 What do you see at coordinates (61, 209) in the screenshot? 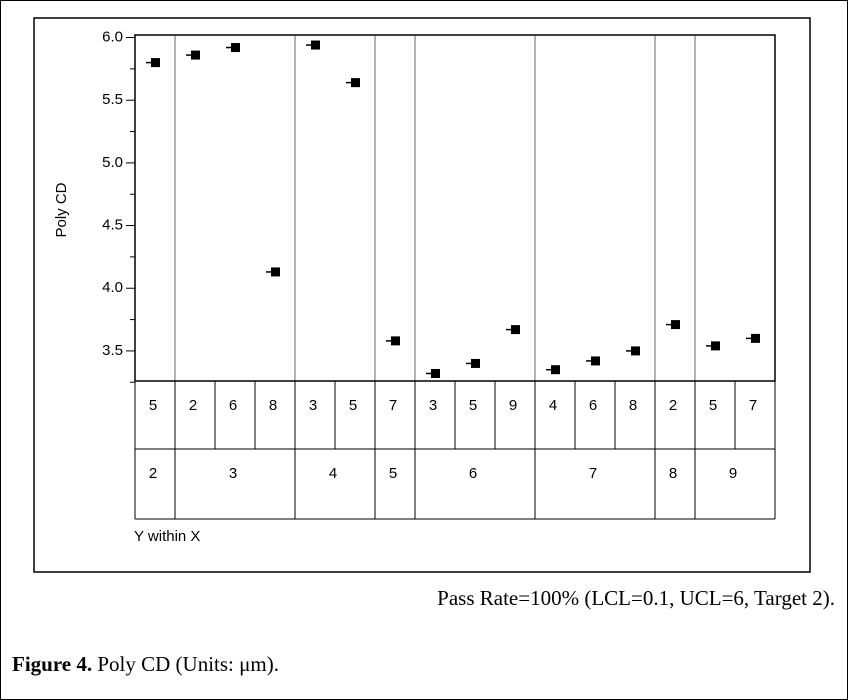
I see `y-axis-label: Poly CD` at bounding box center [61, 209].